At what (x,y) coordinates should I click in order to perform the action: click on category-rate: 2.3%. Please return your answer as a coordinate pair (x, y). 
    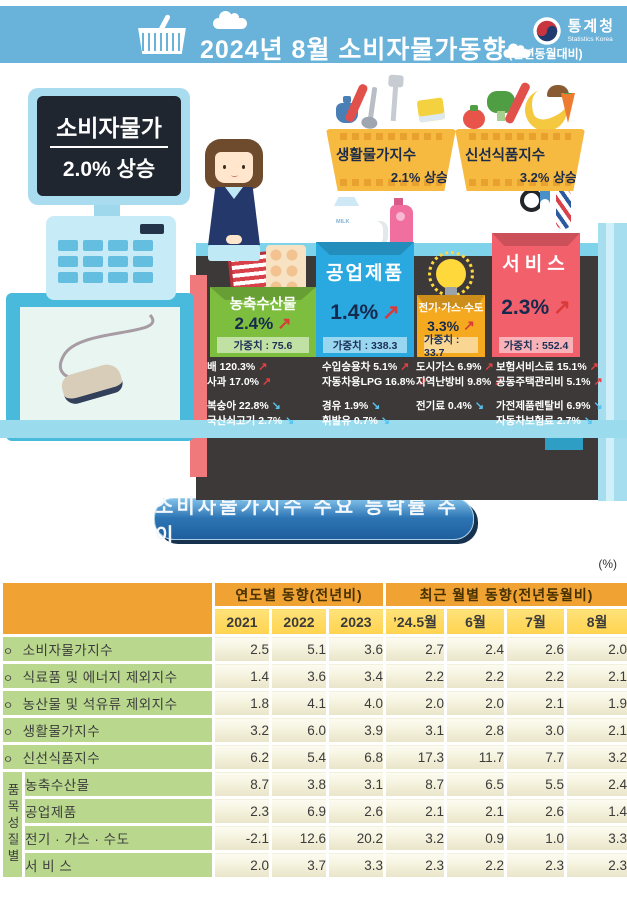
    Looking at the image, I should click on (525, 307).